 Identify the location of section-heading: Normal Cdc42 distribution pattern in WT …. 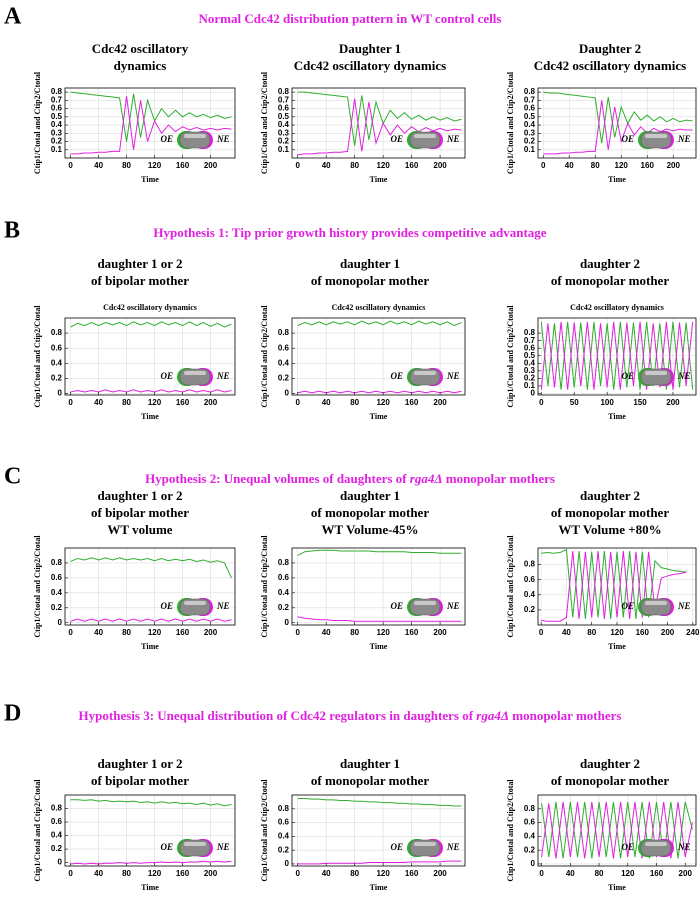
(350, 18).